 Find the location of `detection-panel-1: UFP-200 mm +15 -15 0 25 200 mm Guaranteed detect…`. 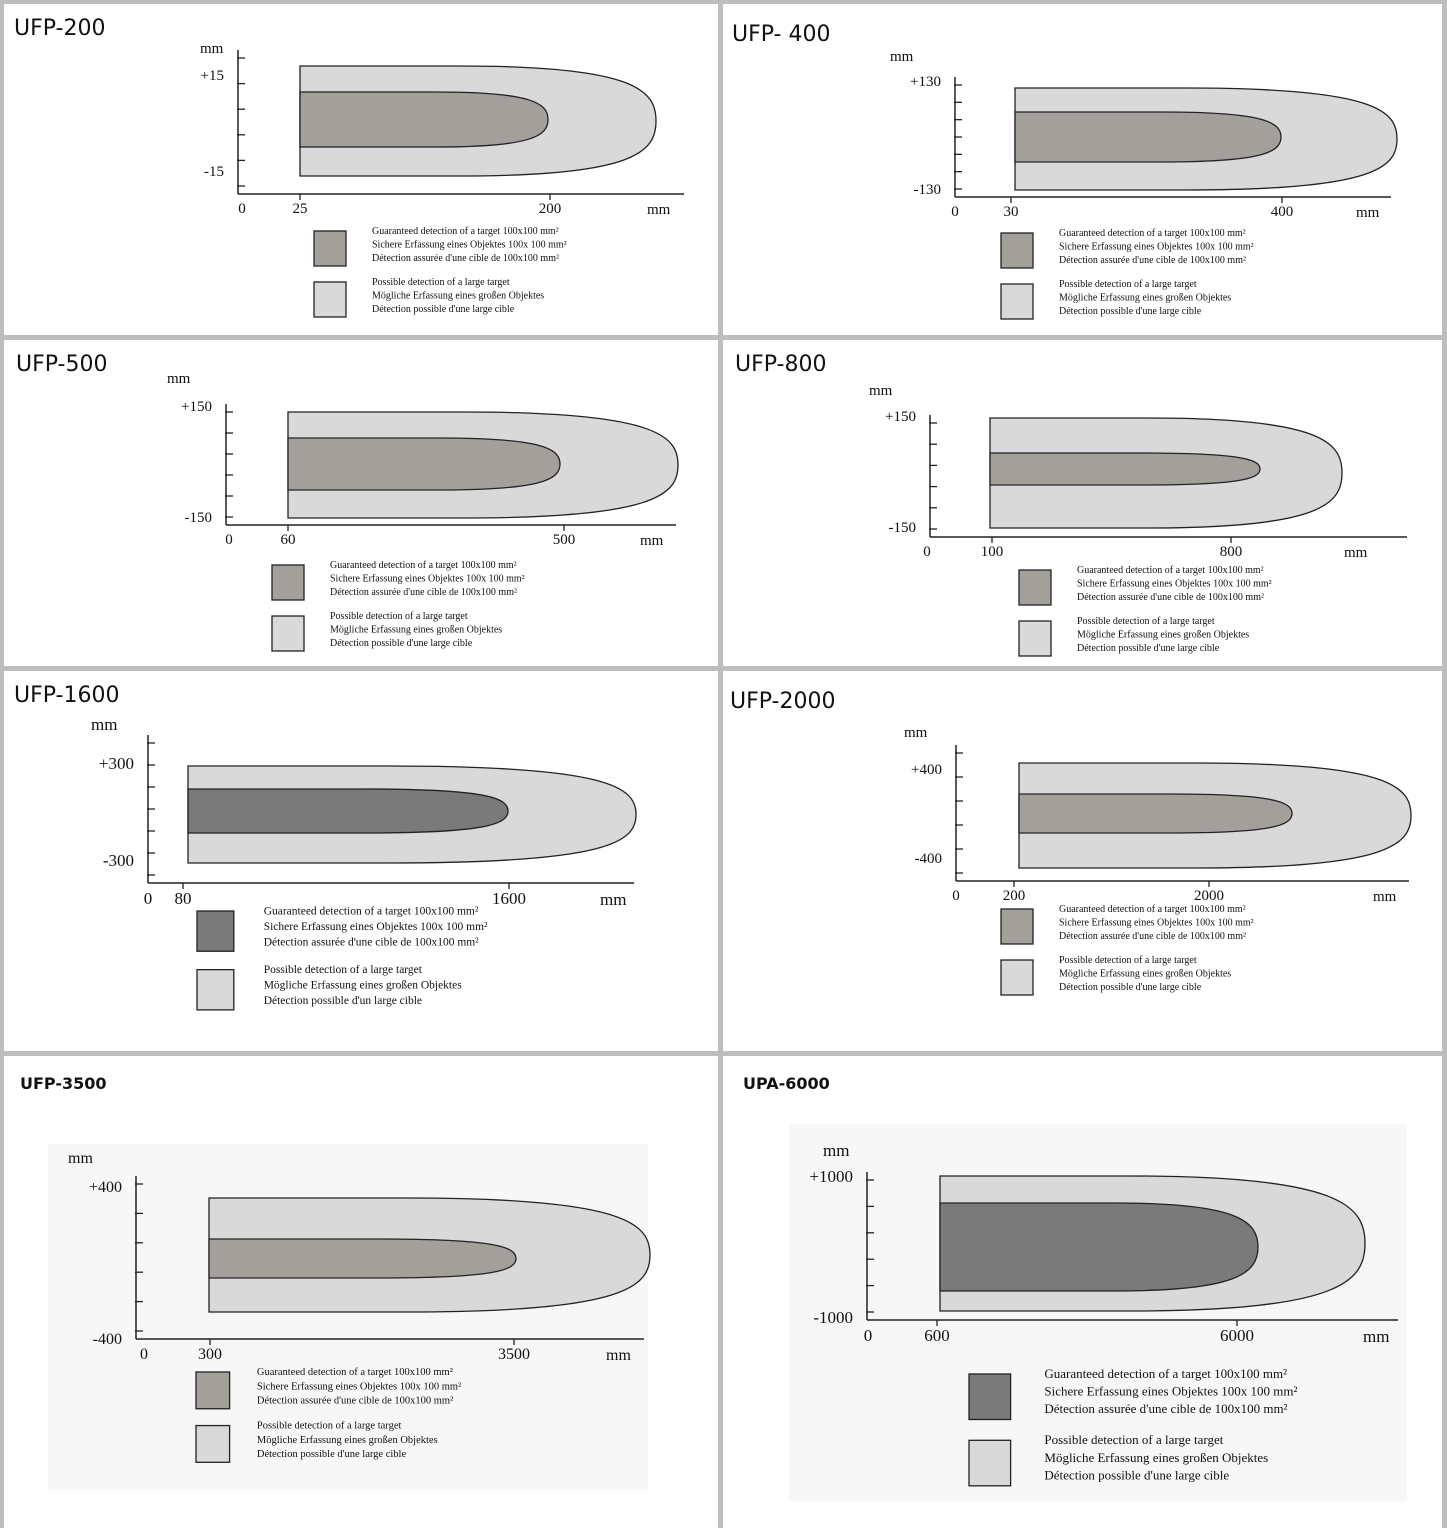

detection-panel-1: UFP-200 mm +15 -15 0 25 200 mm Guaranteed detect… is located at coordinates (361, 169).